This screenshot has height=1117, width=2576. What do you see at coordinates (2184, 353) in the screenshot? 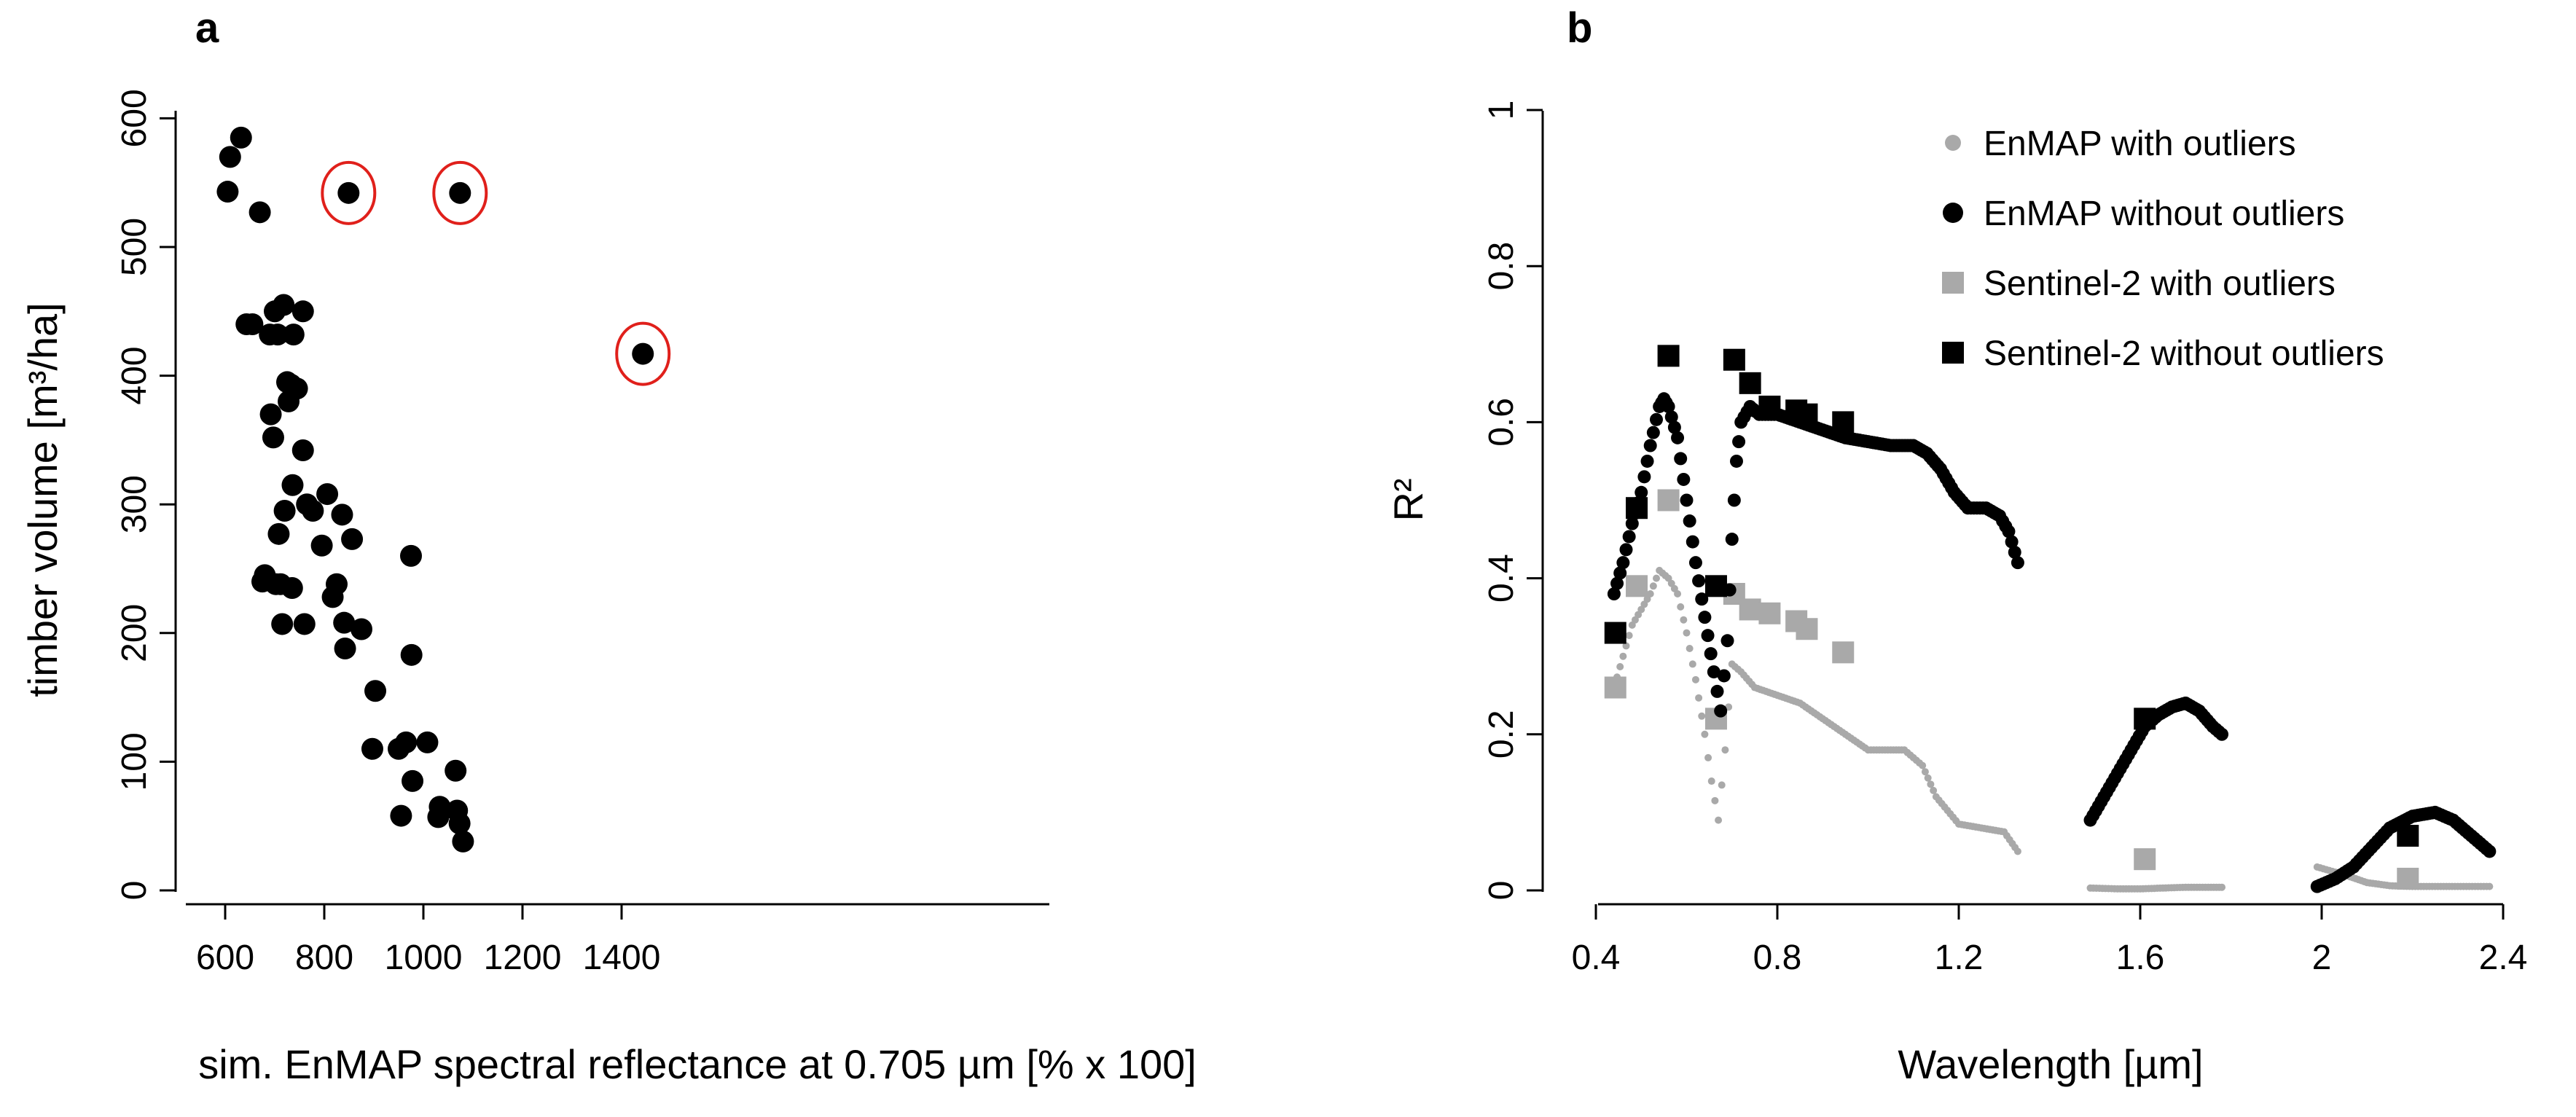
I see `legend-label: Sentinel-2 without outliers` at bounding box center [2184, 353].